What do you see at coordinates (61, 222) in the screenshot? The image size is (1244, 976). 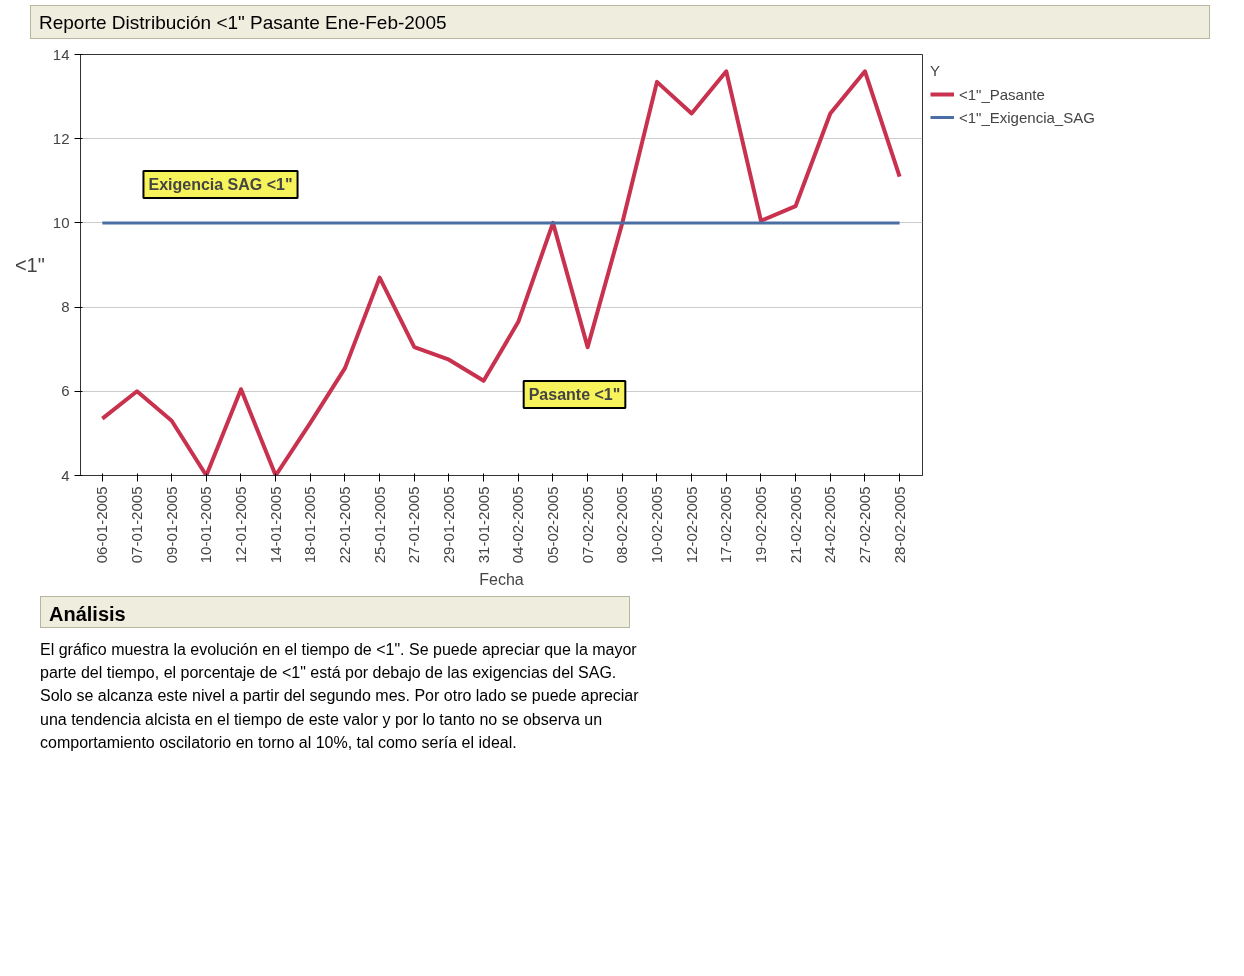 I see `y-tick-label: 10` at bounding box center [61, 222].